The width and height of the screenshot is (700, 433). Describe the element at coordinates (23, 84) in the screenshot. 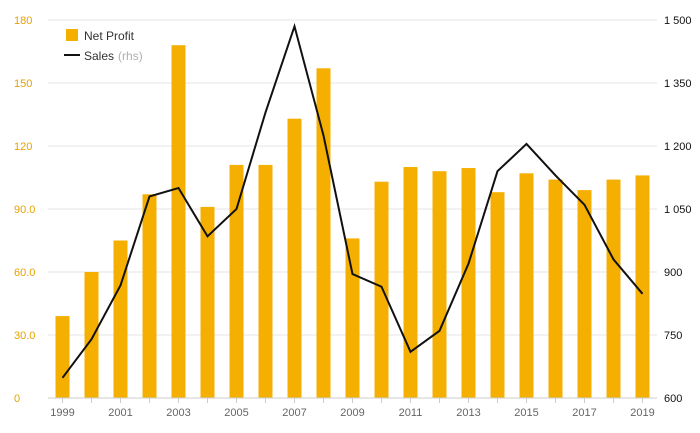

I see `left-tick-label-150: 150` at that location.